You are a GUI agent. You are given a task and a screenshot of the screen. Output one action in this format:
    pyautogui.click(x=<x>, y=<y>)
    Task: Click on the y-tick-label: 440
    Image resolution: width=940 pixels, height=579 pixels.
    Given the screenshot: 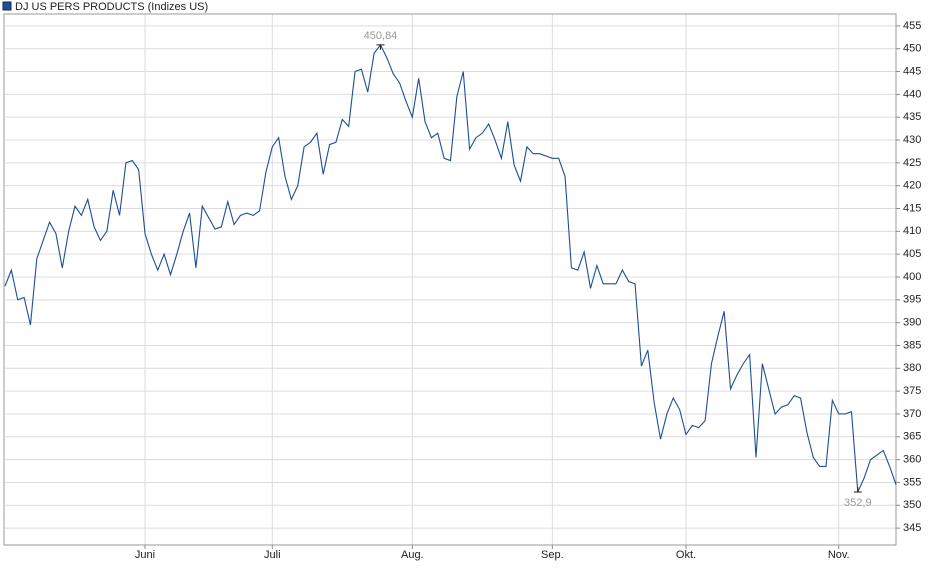 What is the action you would take?
    pyautogui.click(x=912, y=94)
    